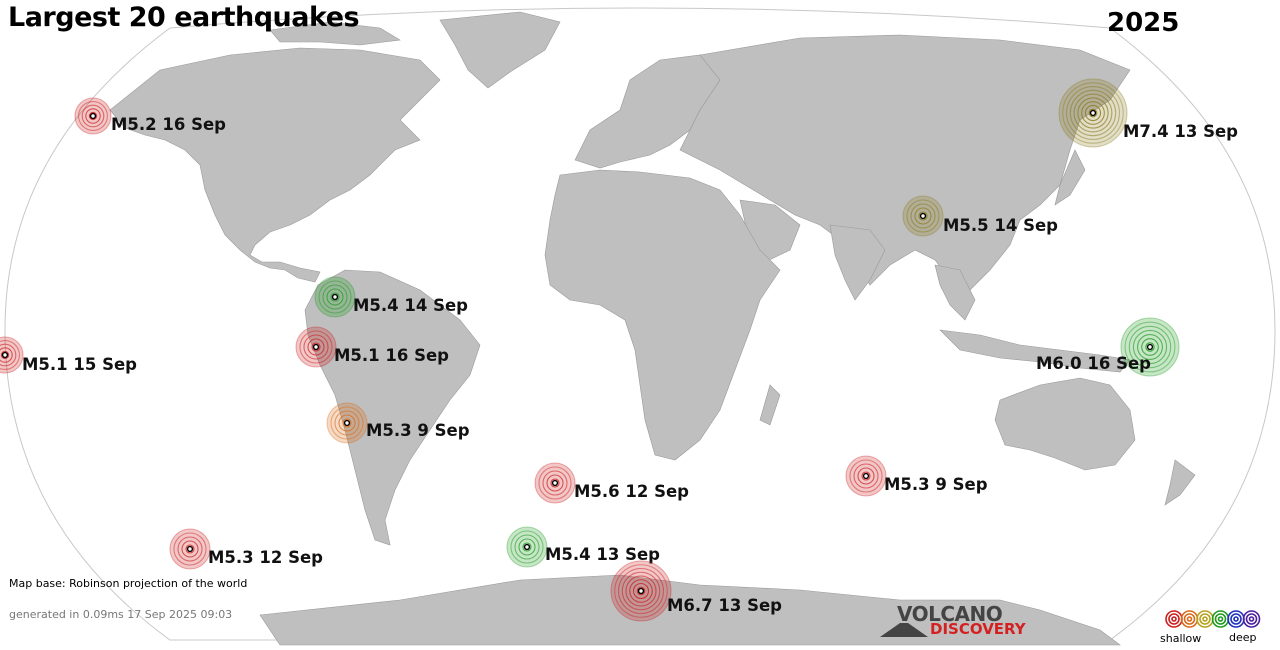  I want to click on volcano-logo-icon, so click(904, 630).